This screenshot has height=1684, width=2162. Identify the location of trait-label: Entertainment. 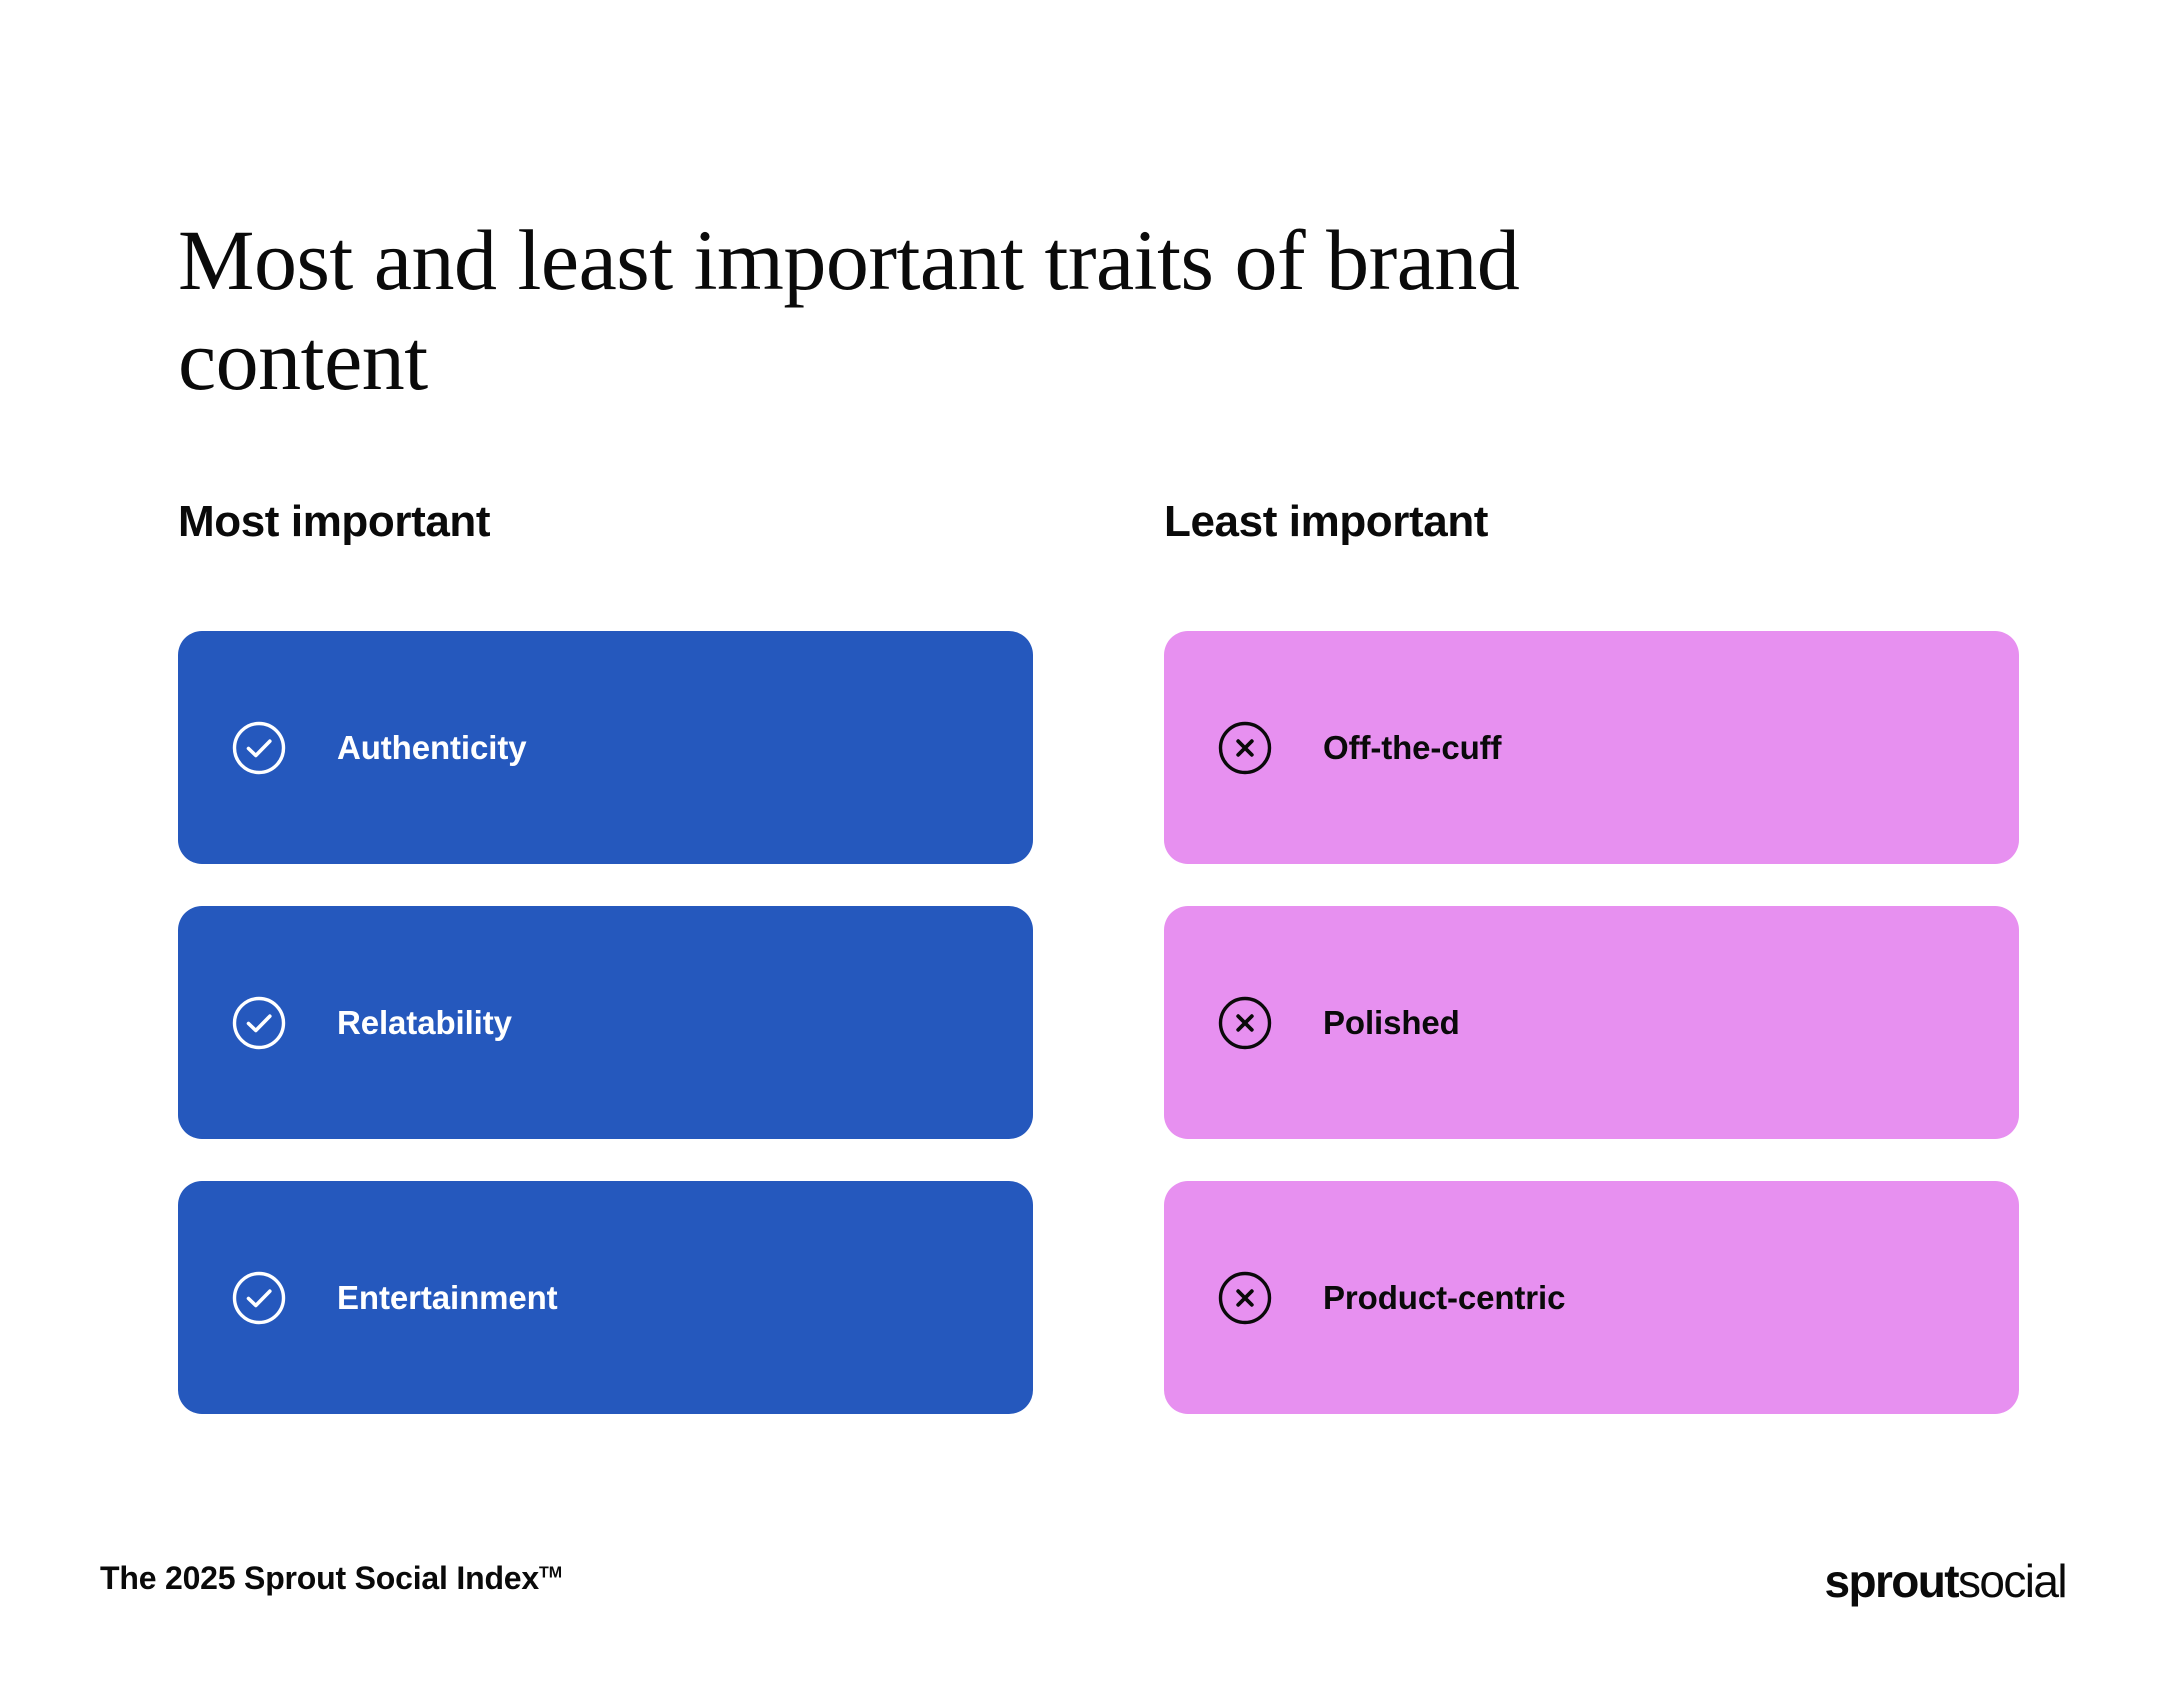
(447, 1297).